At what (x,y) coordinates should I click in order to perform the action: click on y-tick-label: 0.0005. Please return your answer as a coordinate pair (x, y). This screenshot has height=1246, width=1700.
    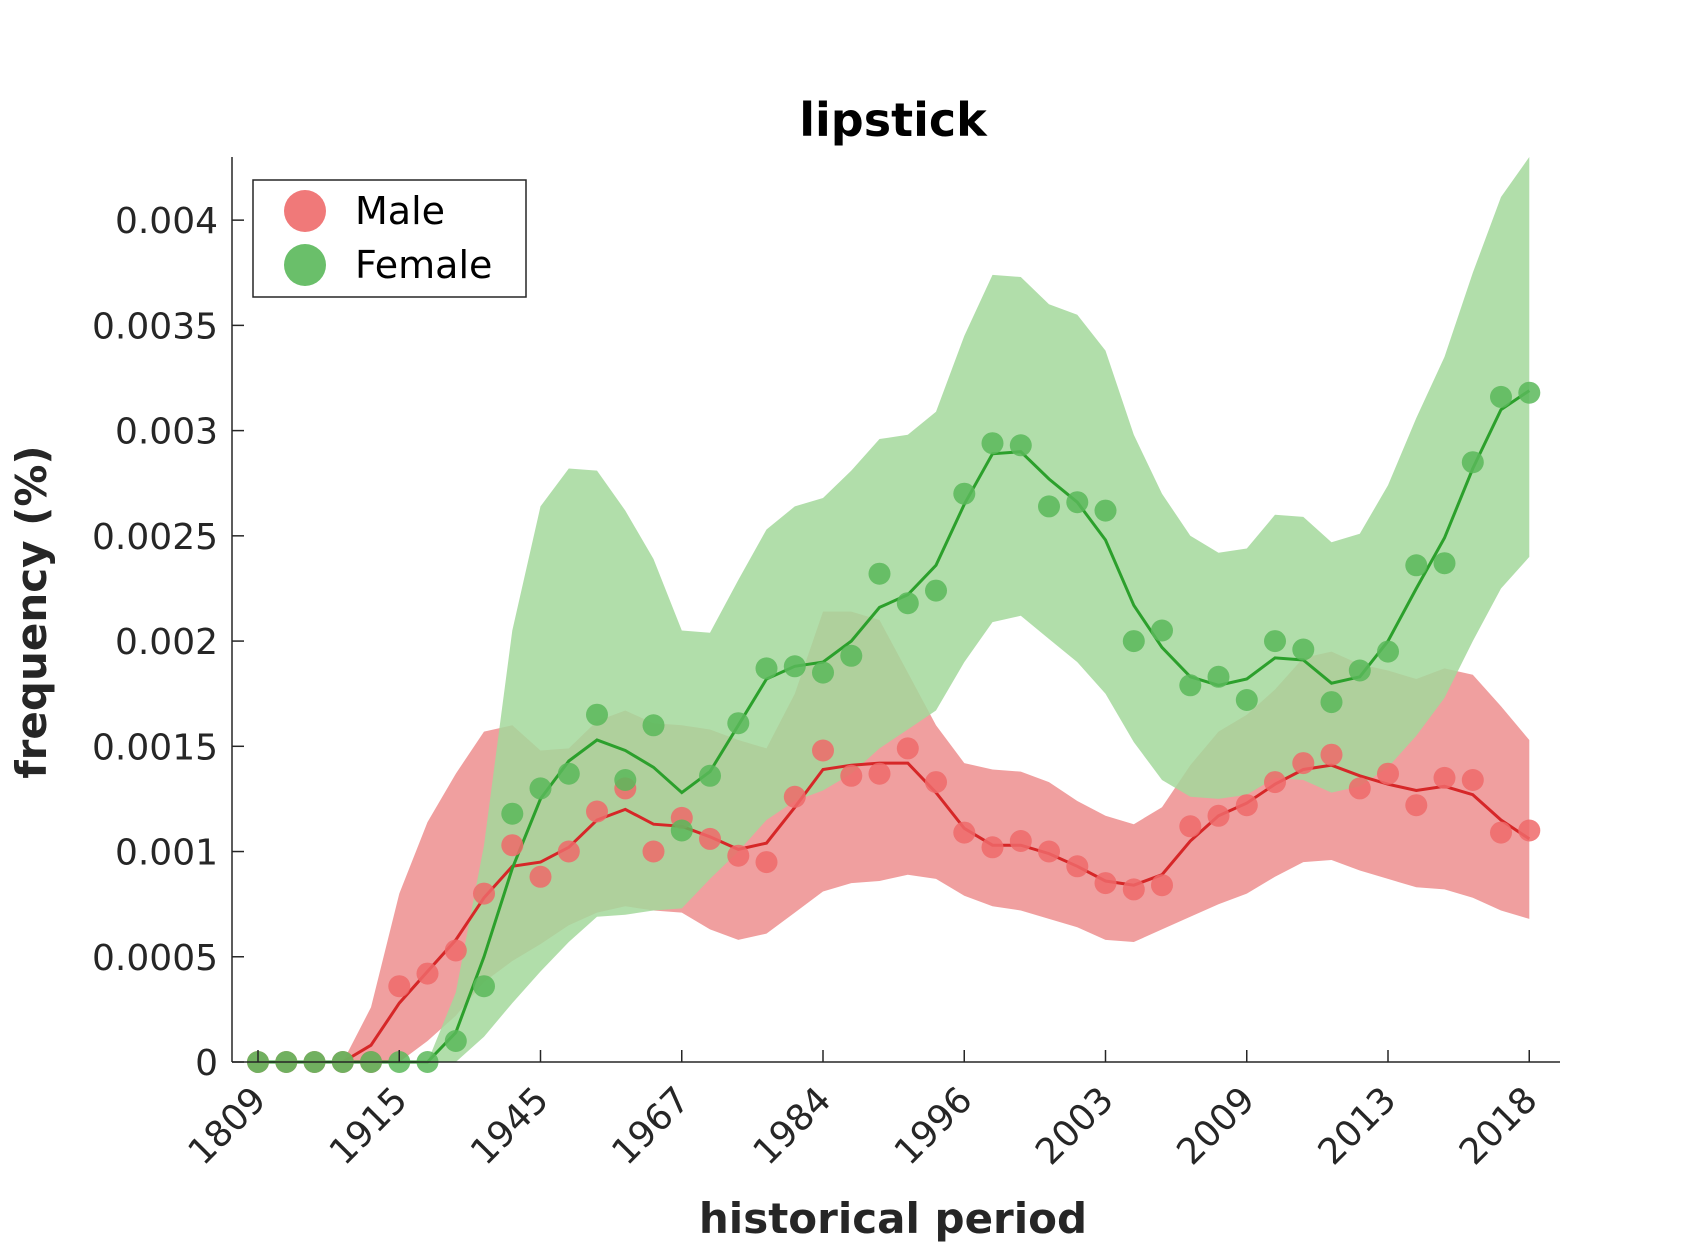
    Looking at the image, I should click on (155, 958).